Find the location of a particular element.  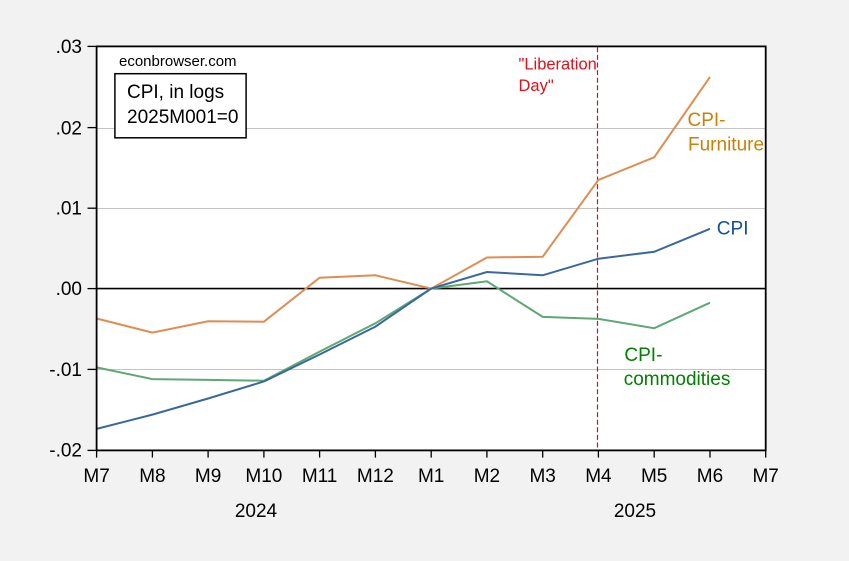

svg-text: .03 is located at coordinates (69, 47).